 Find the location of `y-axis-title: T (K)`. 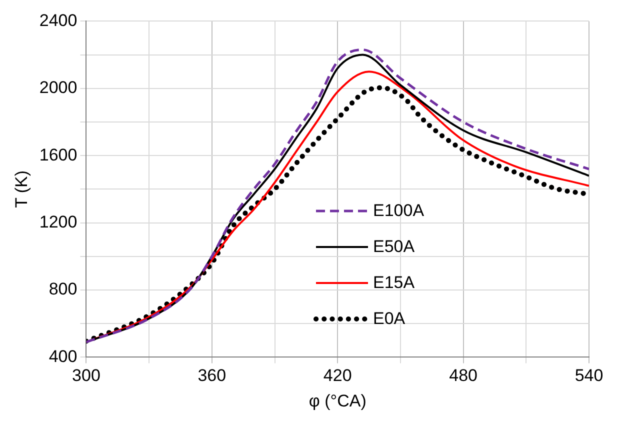

y-axis-title: T (K) is located at coordinates (21, 189).